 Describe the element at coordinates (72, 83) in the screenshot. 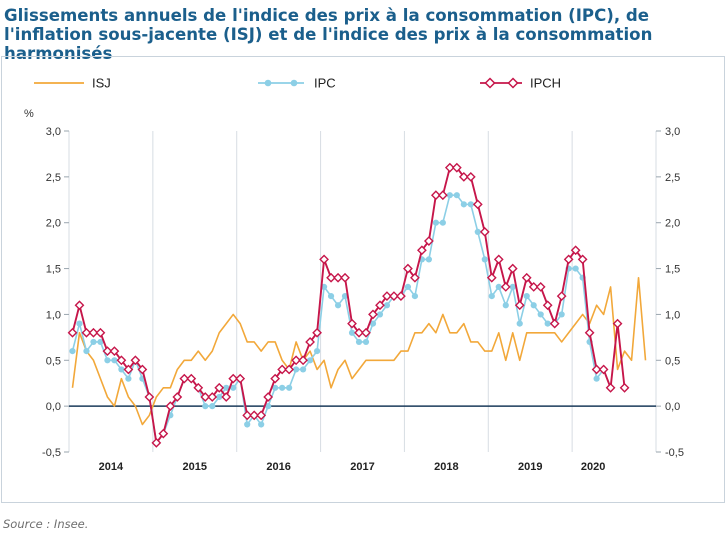

I see `legend-item-isj: ISJ` at that location.